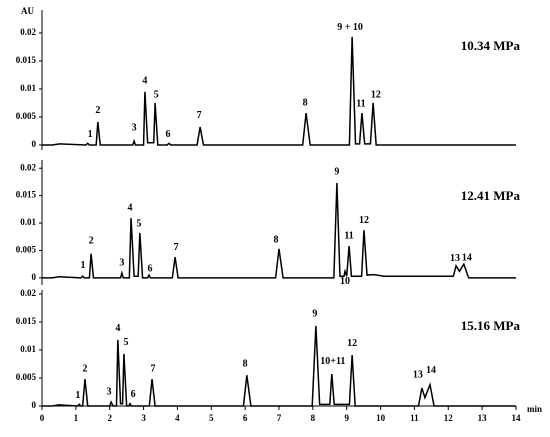  I want to click on x-tick-label: 12, so click(449, 418).